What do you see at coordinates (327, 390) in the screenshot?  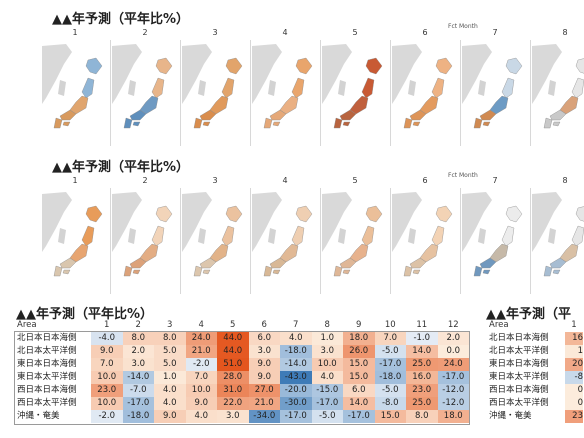 I see `heatmap-cell: -15.0` at bounding box center [327, 390].